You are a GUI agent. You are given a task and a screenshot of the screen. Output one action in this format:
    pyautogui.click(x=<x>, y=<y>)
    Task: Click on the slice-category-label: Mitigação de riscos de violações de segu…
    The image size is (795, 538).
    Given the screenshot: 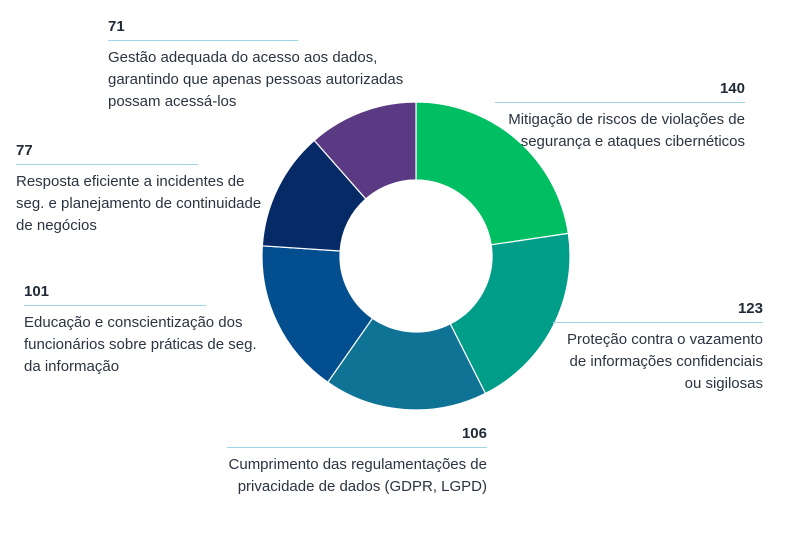 What is the action you would take?
    pyautogui.click(x=626, y=130)
    